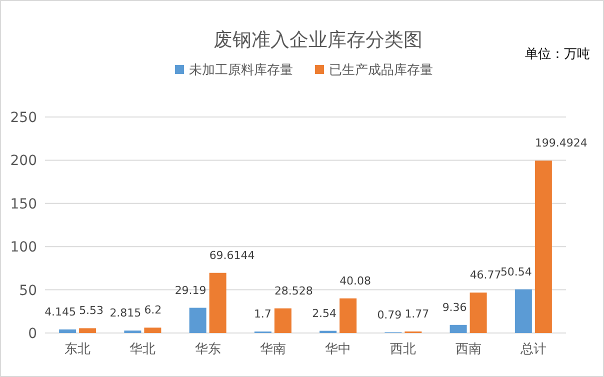 Image resolution: width=604 pixels, height=377 pixels. I want to click on data-label: 1.77, so click(417, 313).